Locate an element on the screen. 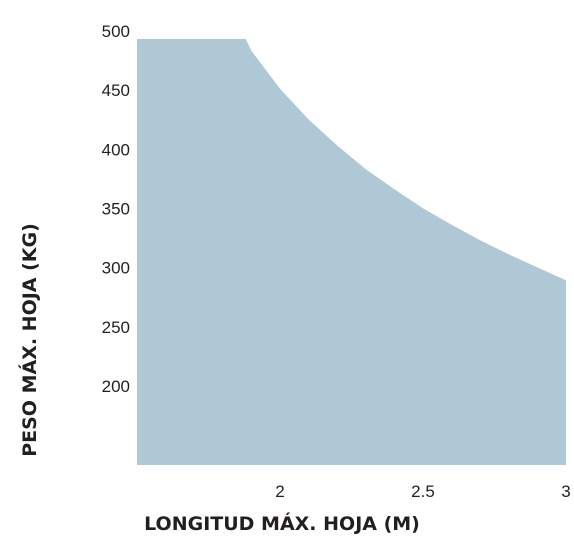 This screenshot has height=543, width=574. x-tick-label: 2.5 is located at coordinates (423, 491).